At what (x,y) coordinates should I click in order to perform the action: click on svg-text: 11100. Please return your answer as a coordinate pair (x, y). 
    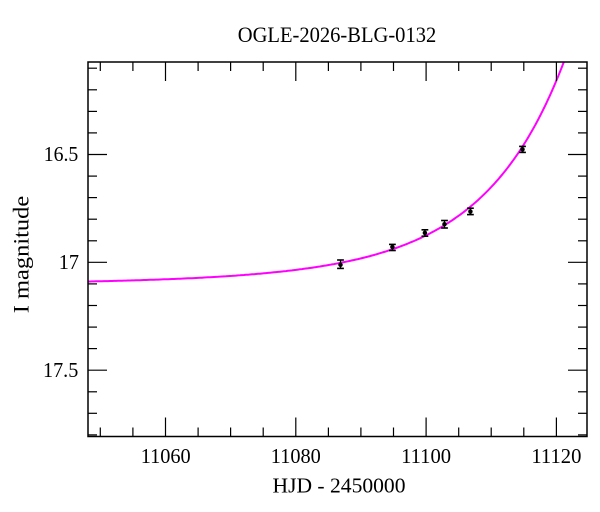
    Looking at the image, I should click on (426, 456).